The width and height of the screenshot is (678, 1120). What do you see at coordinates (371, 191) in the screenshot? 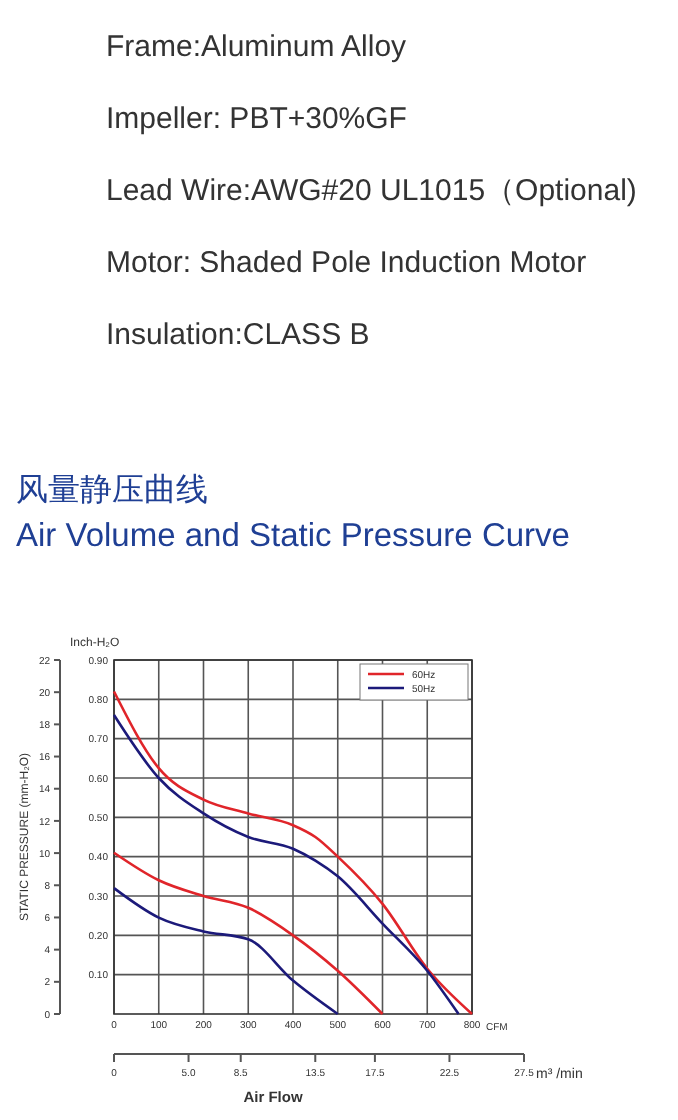
I see `text: Lead Wire:AWG#20 UL1015（Optional)` at bounding box center [371, 191].